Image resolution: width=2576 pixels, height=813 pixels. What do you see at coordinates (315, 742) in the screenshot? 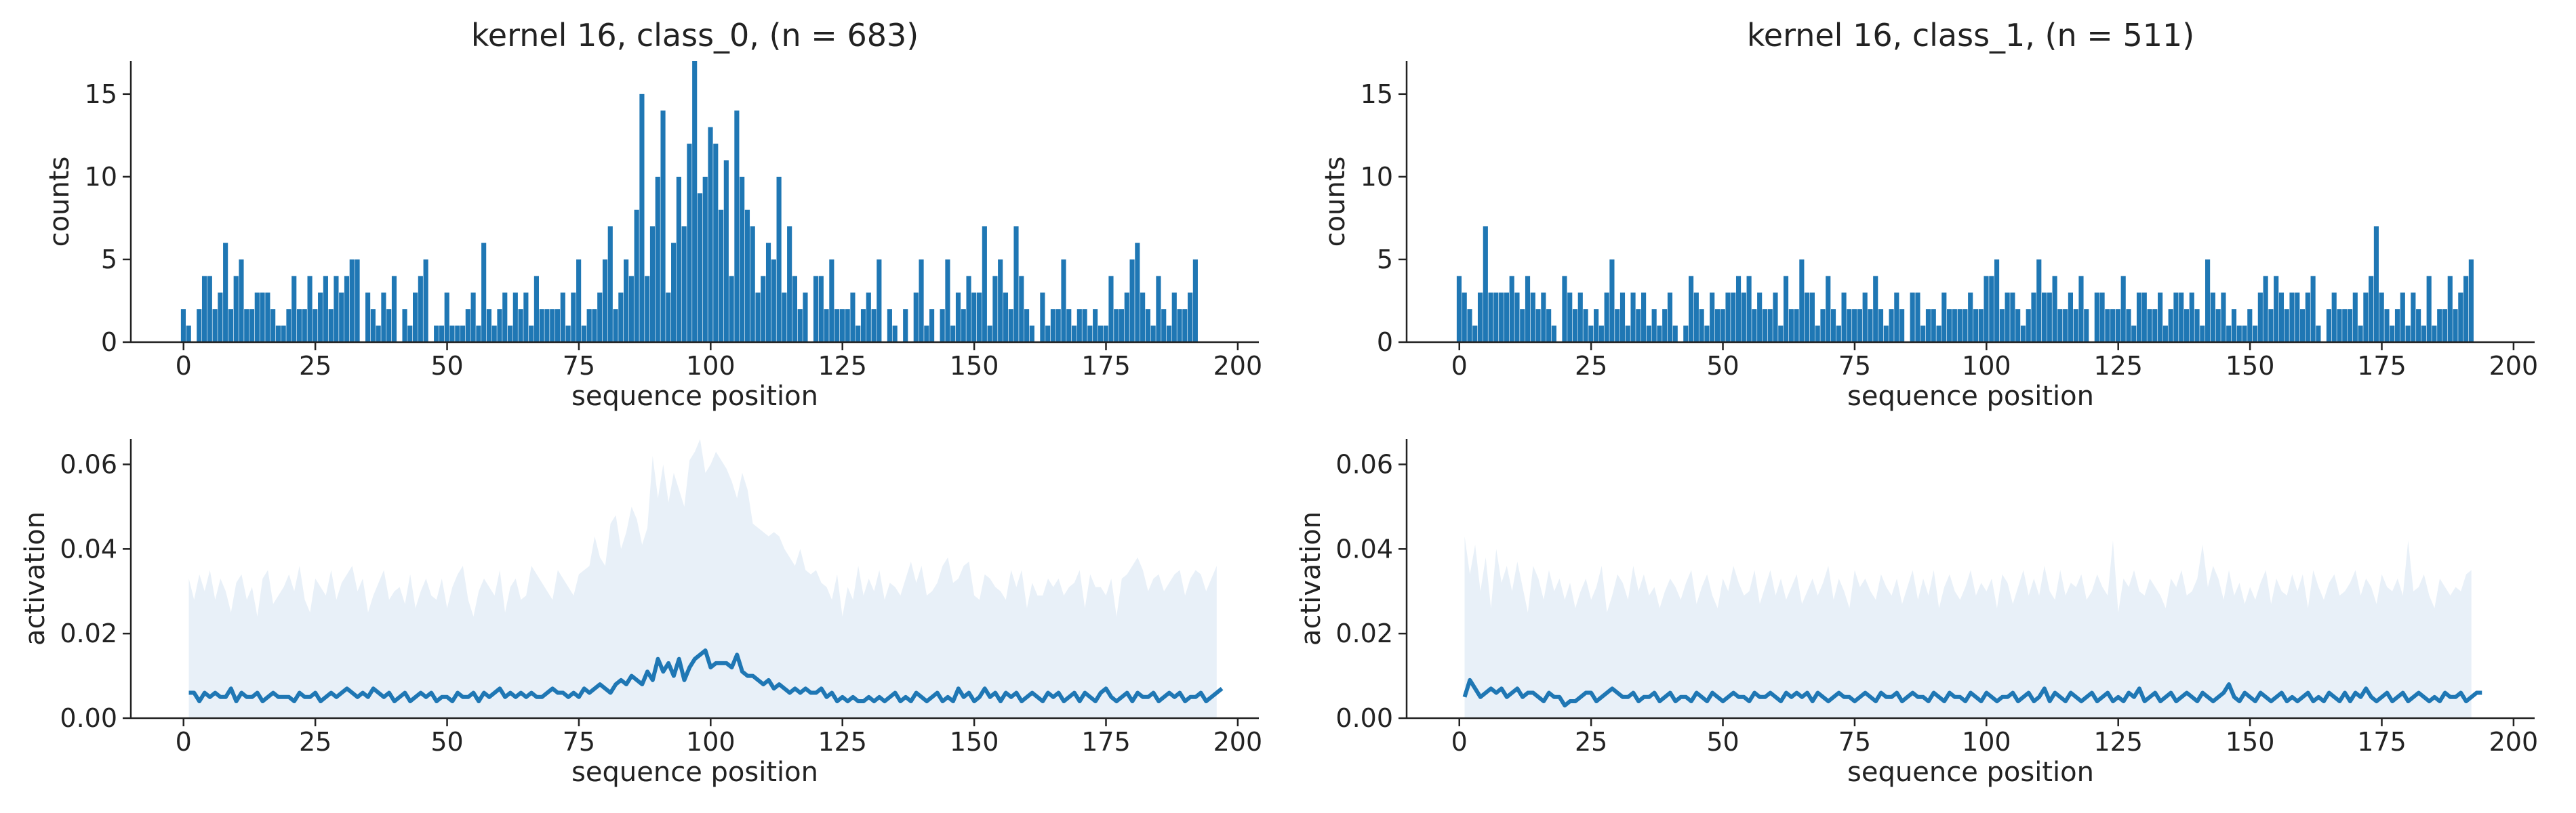
I see `x-tick-label: 25` at bounding box center [315, 742].